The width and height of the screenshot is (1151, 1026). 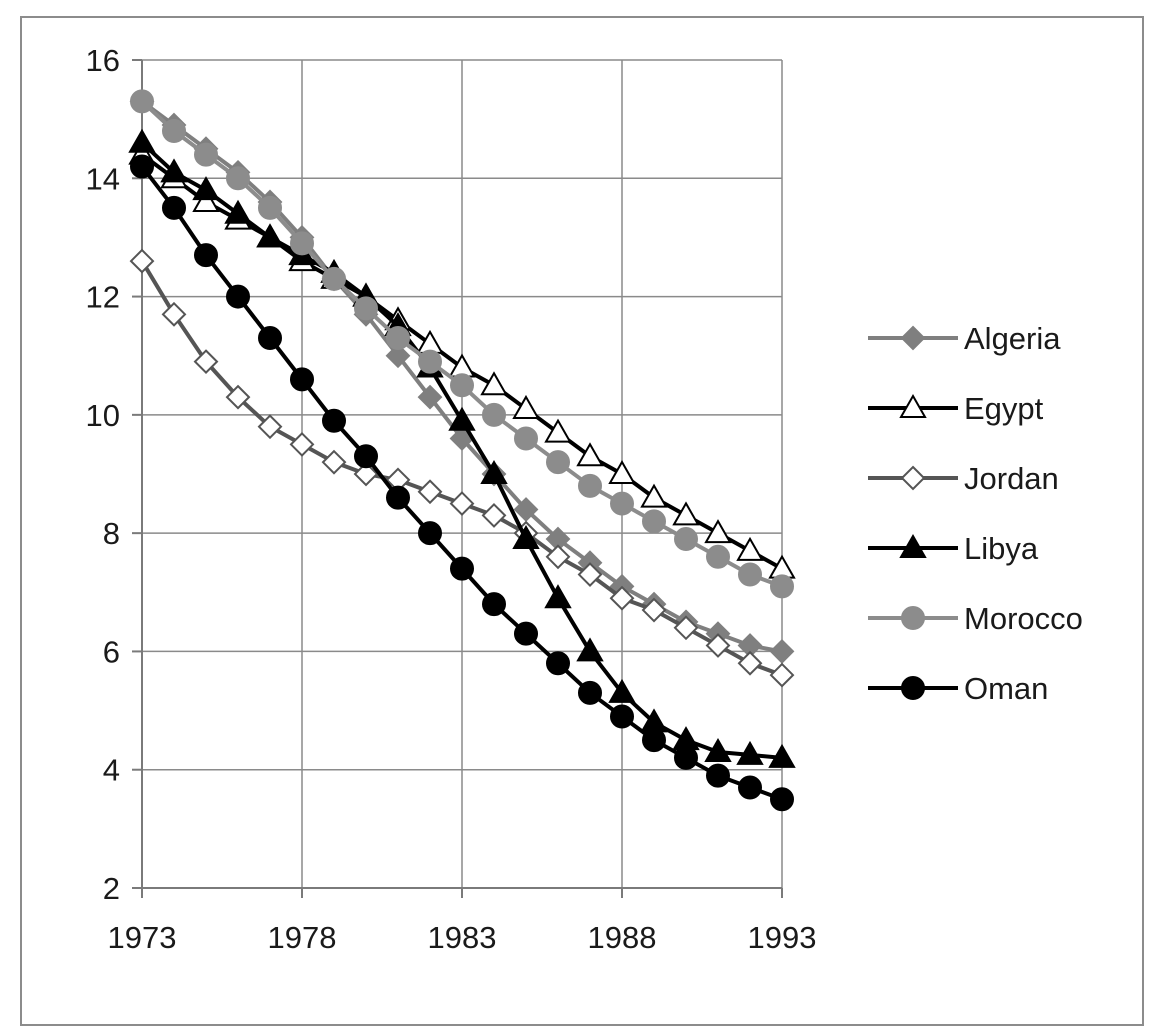 I want to click on y-tick-label: 2, so click(x=111, y=888).